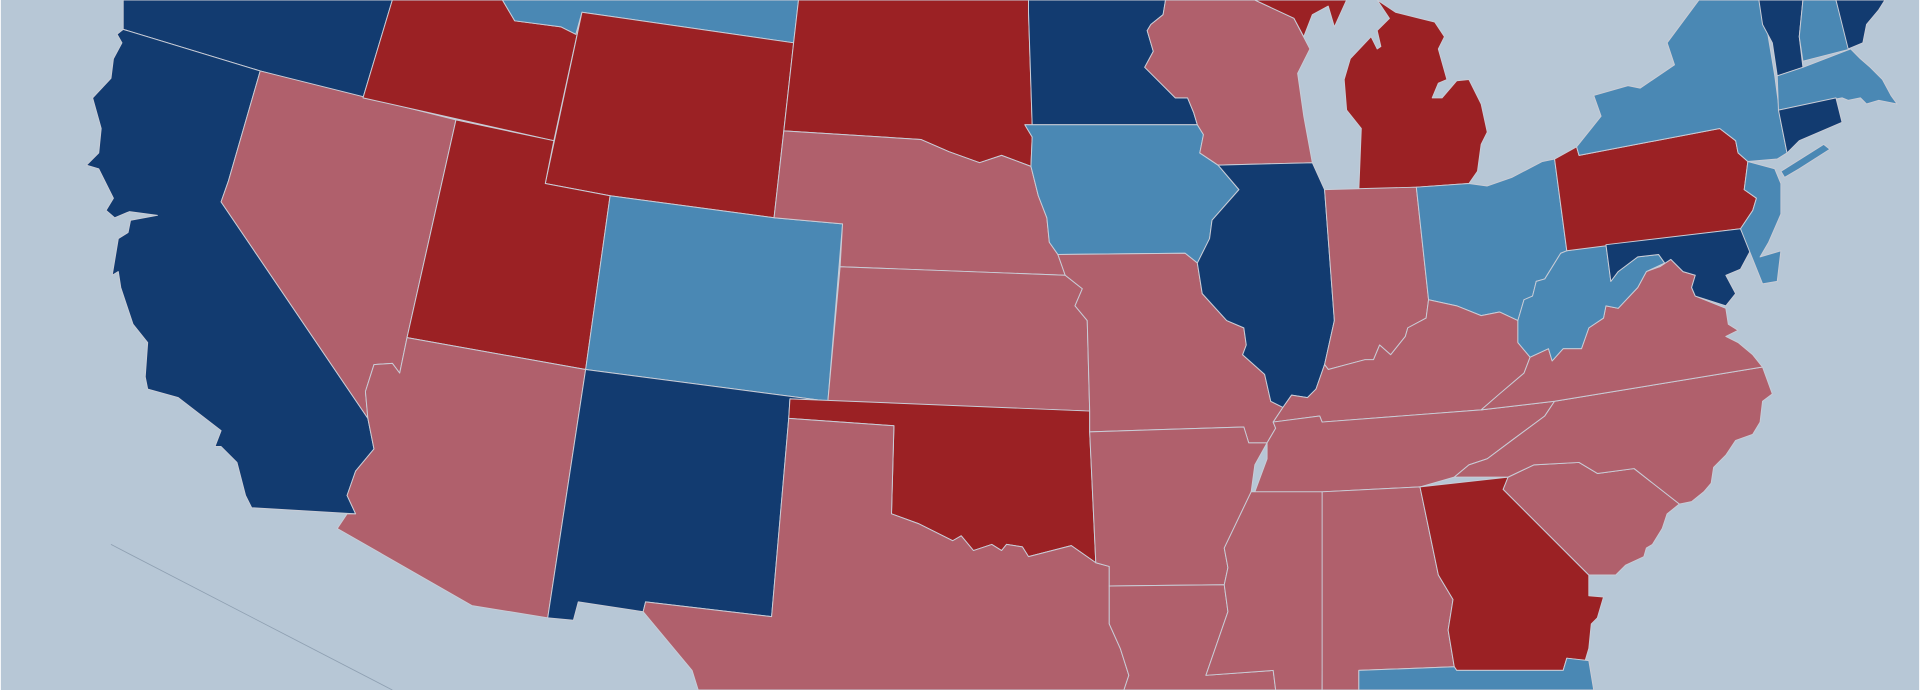 The image size is (1920, 690). I want to click on guide-line, so click(251, 617).